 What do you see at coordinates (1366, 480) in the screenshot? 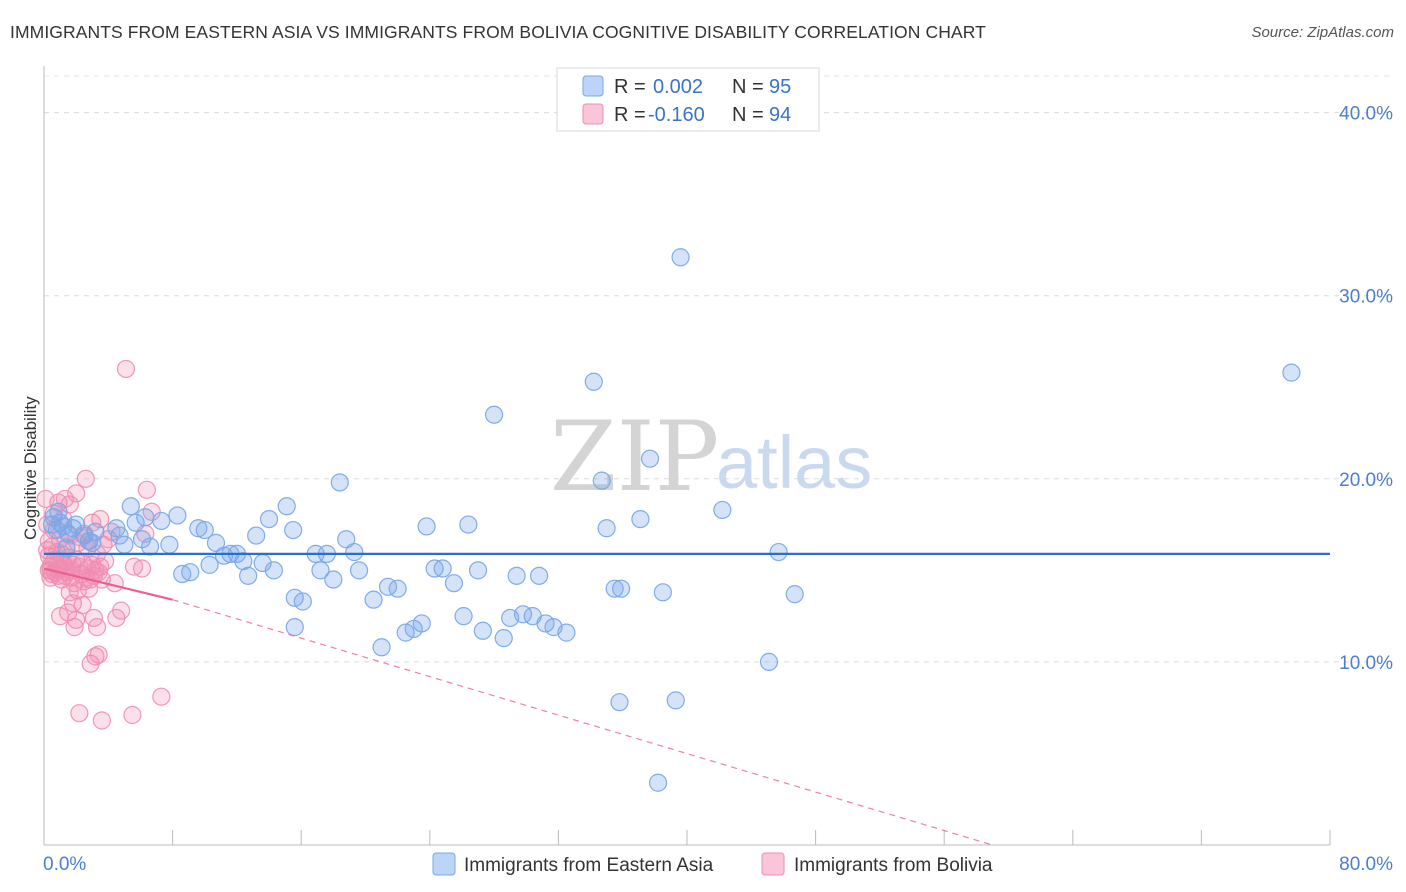
I see `y-tick-label-1: 20.0%` at bounding box center [1366, 480].